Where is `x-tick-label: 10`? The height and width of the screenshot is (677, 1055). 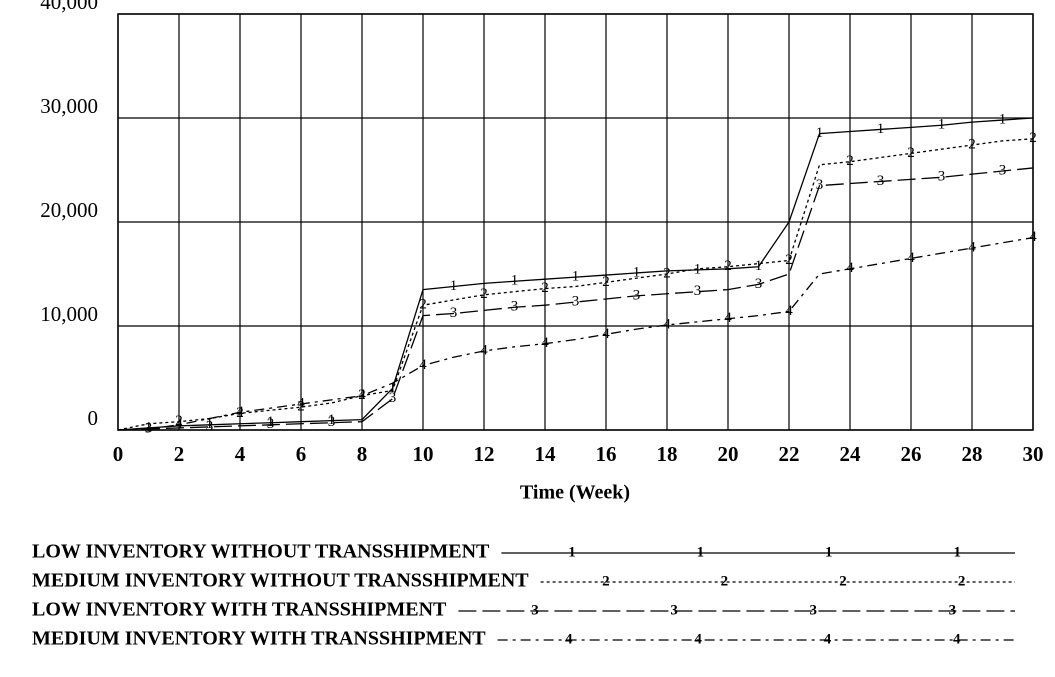 x-tick-label: 10 is located at coordinates (423, 454).